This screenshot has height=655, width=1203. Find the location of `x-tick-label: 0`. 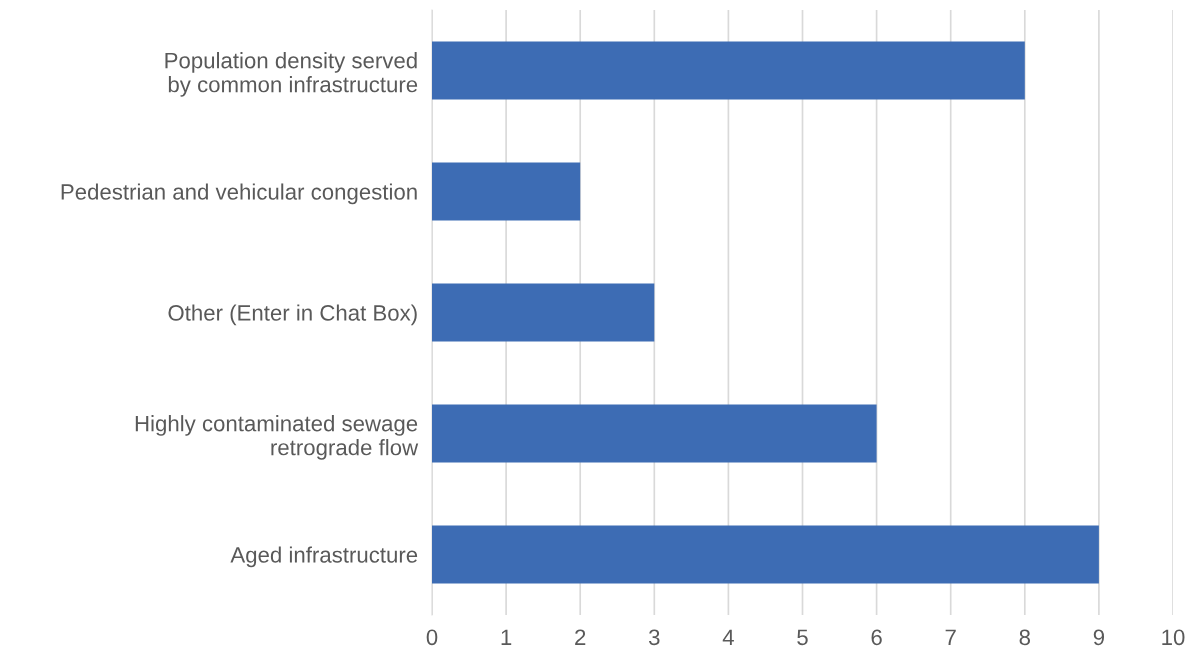

x-tick-label: 0 is located at coordinates (432, 637).